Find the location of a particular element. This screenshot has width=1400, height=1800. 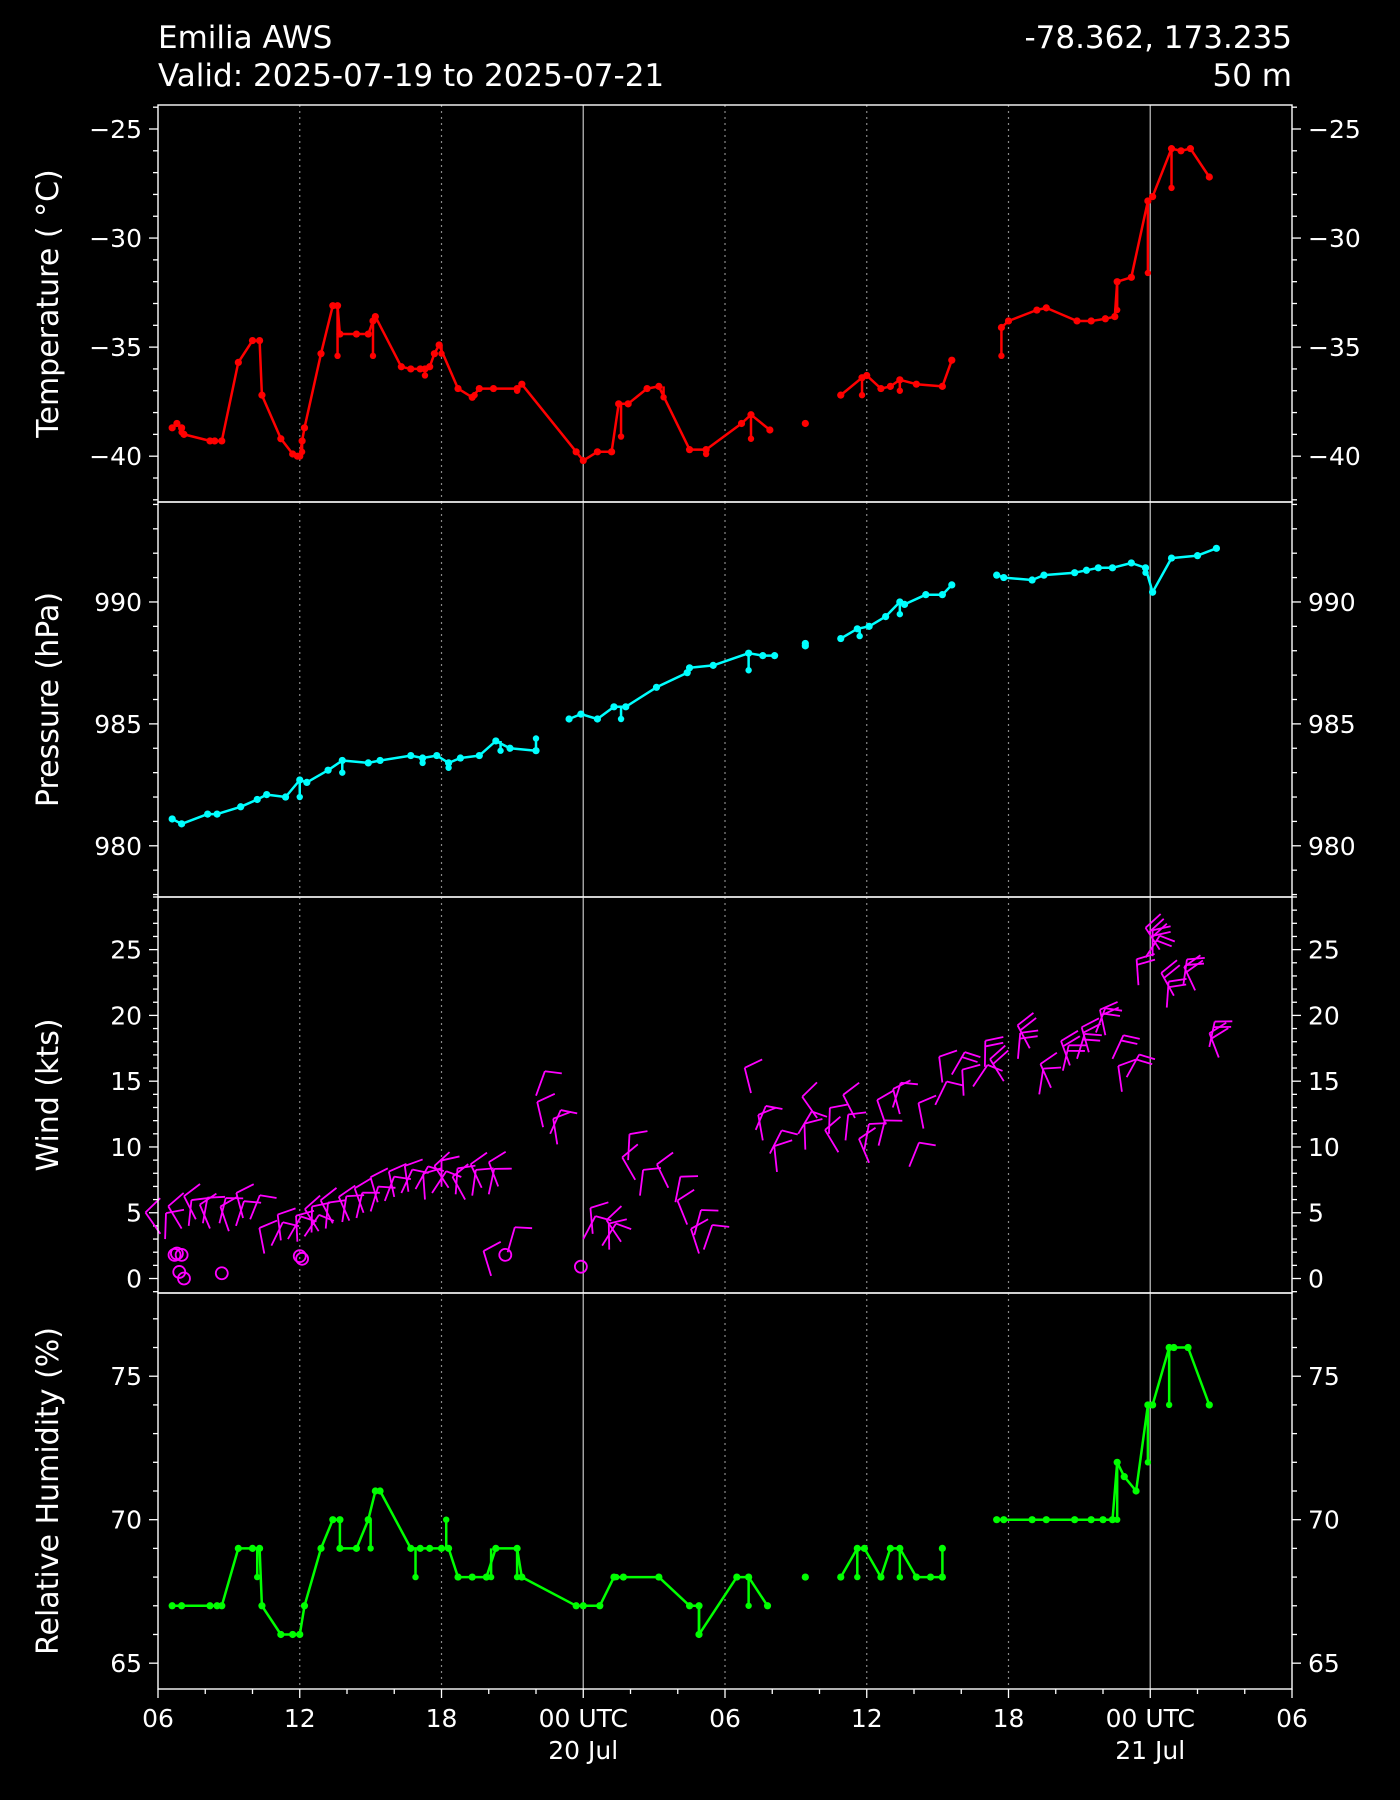

y-tick-label: 65 is located at coordinates (1324, 1663).